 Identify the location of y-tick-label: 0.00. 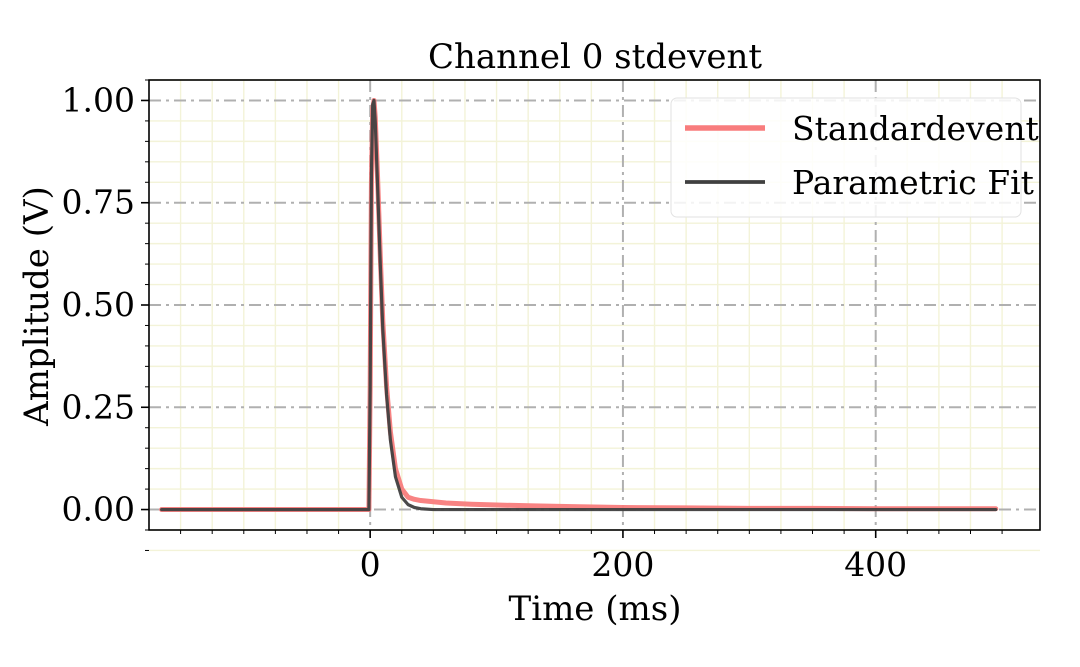
(98, 509).